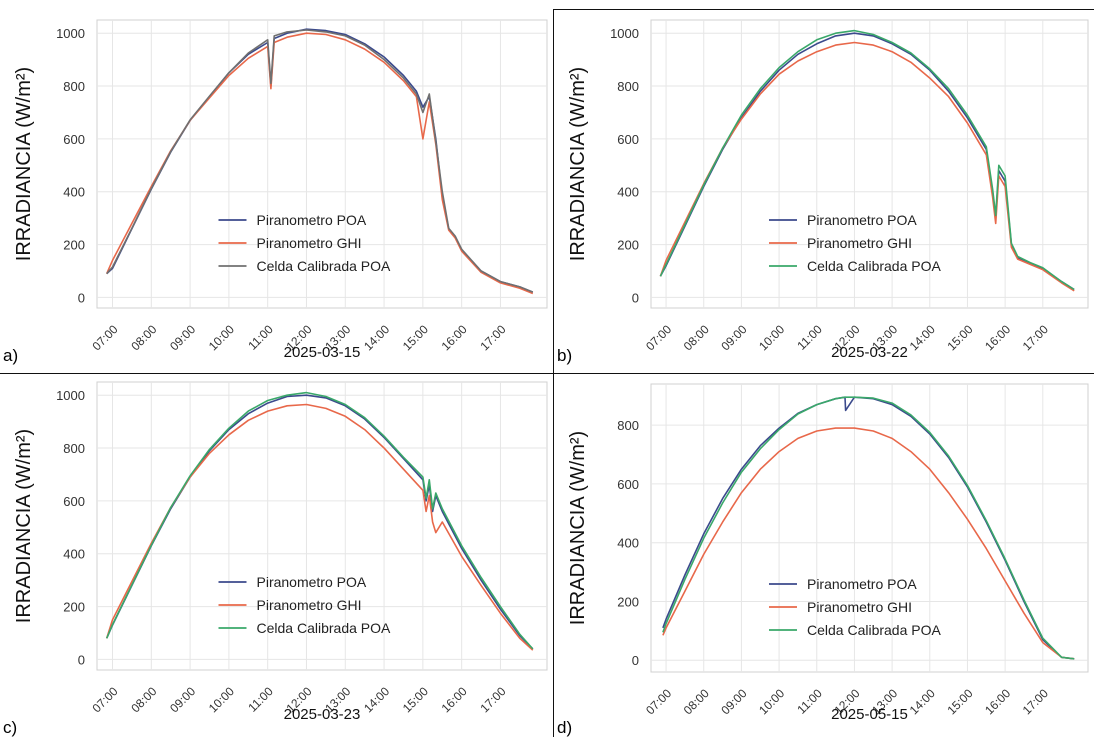 This screenshot has height=738, width=1094. What do you see at coordinates (547, 373) in the screenshot?
I see `frame-horizontal-divider` at bounding box center [547, 373].